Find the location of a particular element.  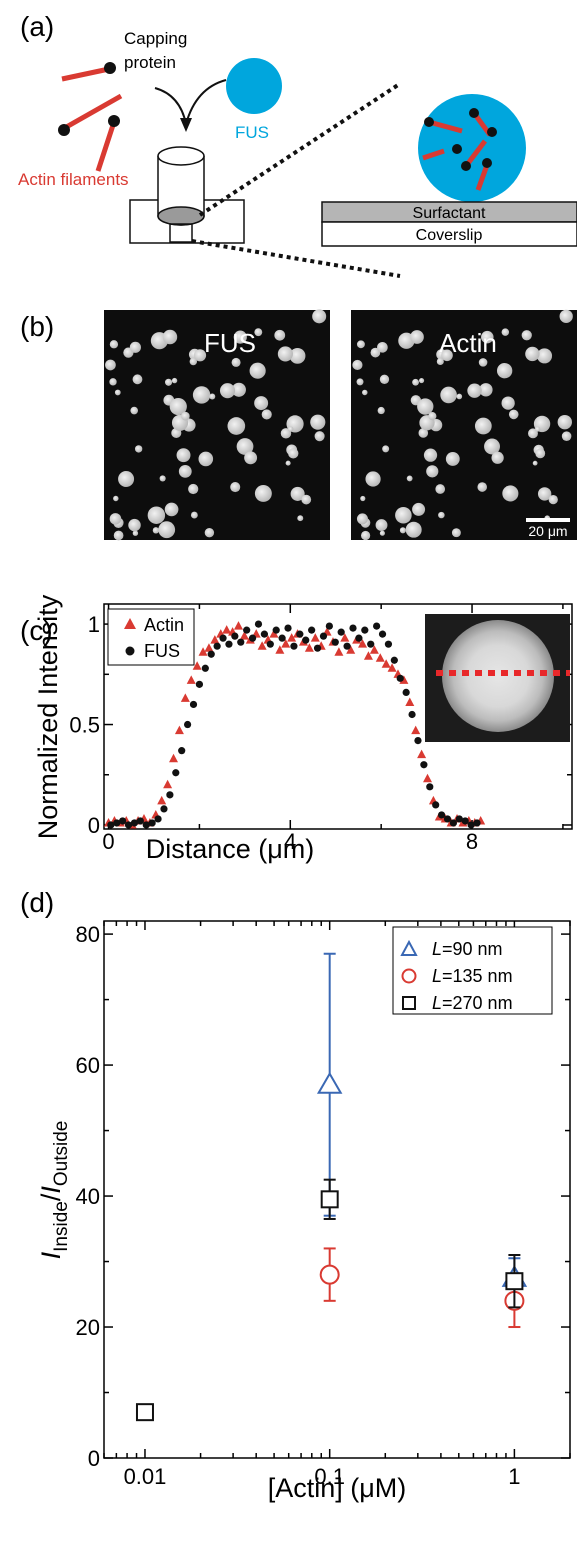

fus-droplet is located at coordinates (254, 86).